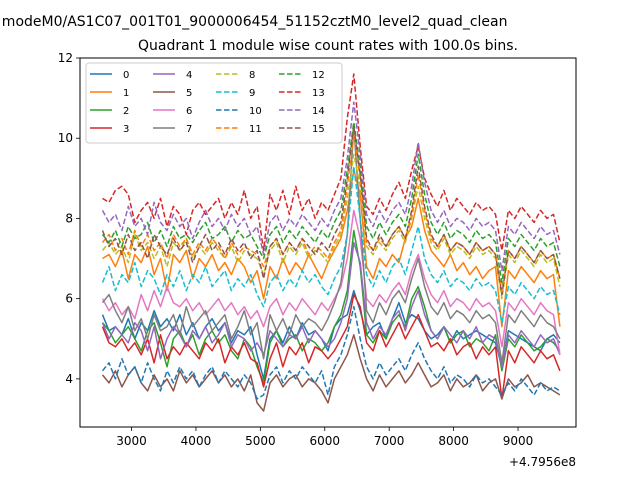  I want to click on legend-label-5: 5, so click(189, 93).